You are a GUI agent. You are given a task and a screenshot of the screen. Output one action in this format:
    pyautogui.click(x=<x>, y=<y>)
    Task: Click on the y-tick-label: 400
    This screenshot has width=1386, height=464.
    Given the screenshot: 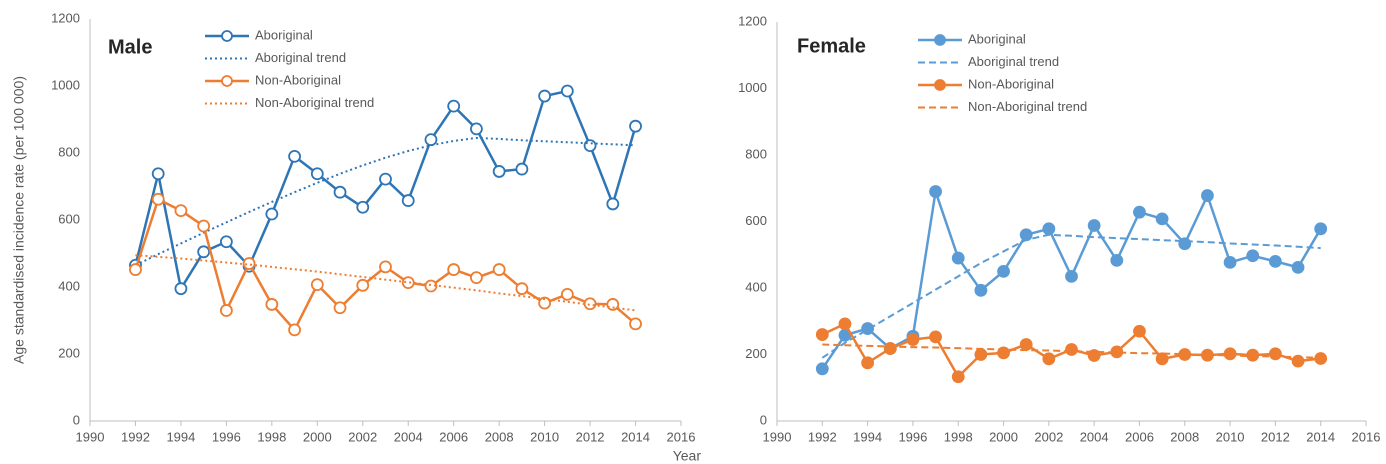 What is the action you would take?
    pyautogui.click(x=756, y=286)
    